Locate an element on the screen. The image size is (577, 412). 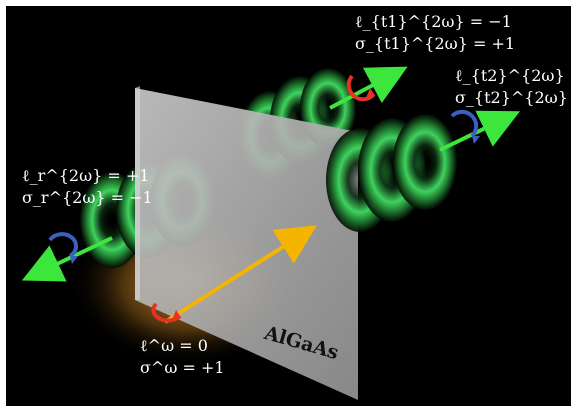
pump-labels: ℓ^ω = 0 σ^ω = +1 is located at coordinates (182, 360).